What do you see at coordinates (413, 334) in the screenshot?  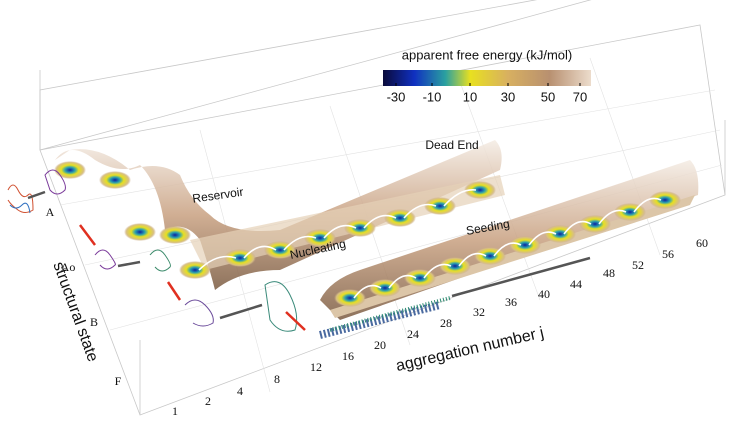 I see `x-tick-label: 24` at bounding box center [413, 334].